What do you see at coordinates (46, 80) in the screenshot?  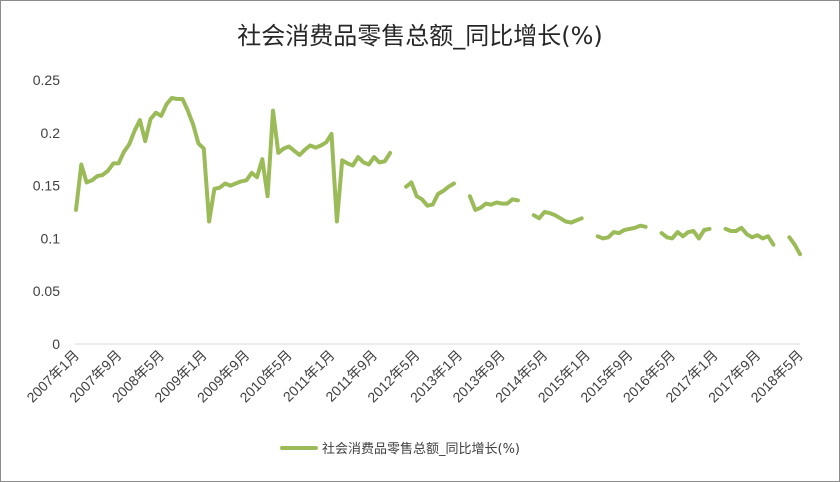 I see `y-tick-label: 0.25` at bounding box center [46, 80].